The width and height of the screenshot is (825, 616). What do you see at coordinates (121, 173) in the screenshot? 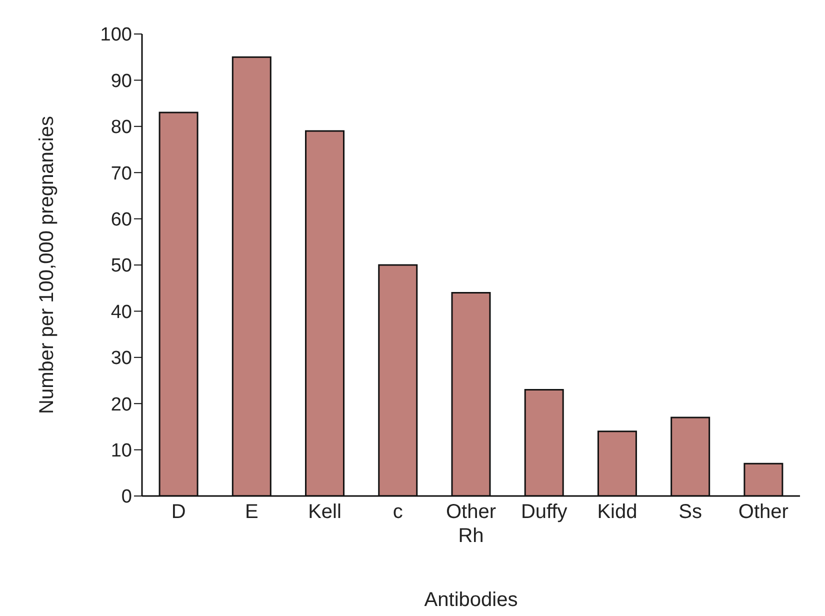
I see `y-tick-label: 70` at bounding box center [121, 173].